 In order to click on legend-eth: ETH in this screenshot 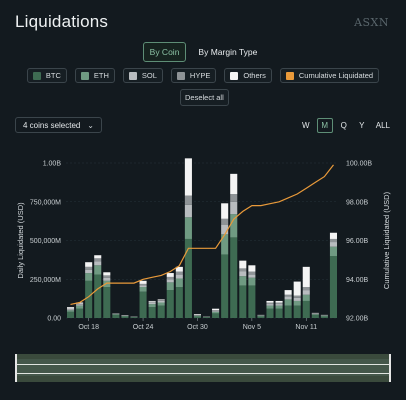, I will do `click(94, 75)`.